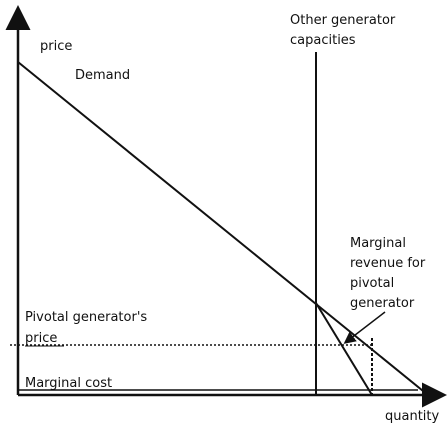 This screenshot has height=428, width=448. I want to click on pivotal-price-label: Pivotal generator's, so click(86, 317).